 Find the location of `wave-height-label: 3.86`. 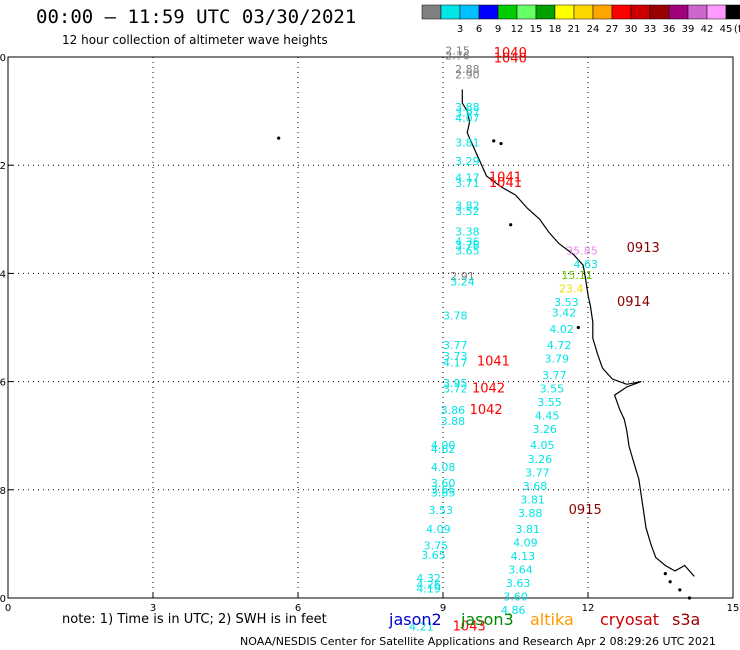

wave-height-label: 3.86 is located at coordinates (453, 410).